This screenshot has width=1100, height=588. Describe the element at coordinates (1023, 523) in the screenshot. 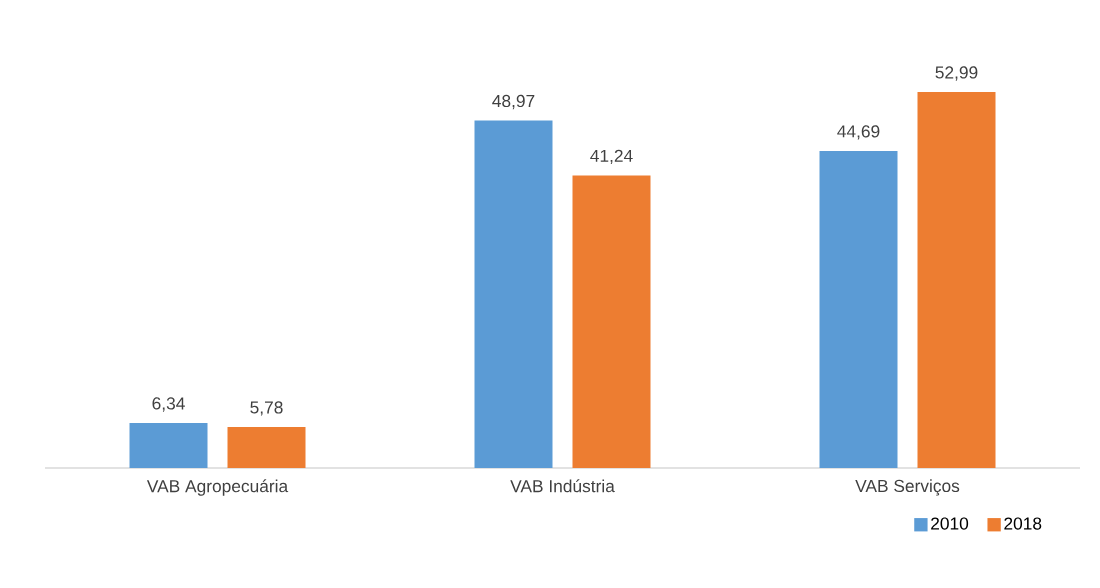

I see `legend-label: 2018` at that location.